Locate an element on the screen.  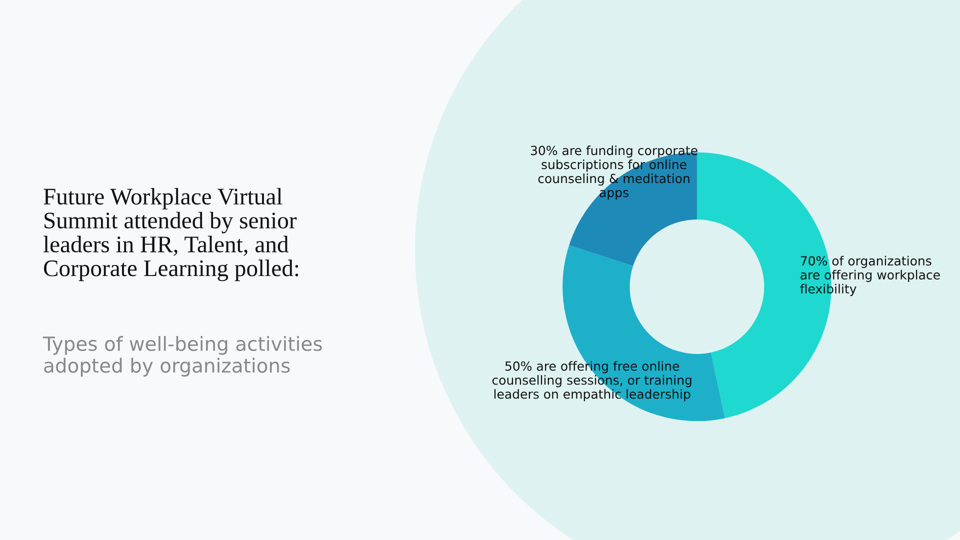
text: Future Workplace Virtual Summit attended by senior leaders in HR, Talent, and Corporate Learning polled: is located at coordinates (170, 235).